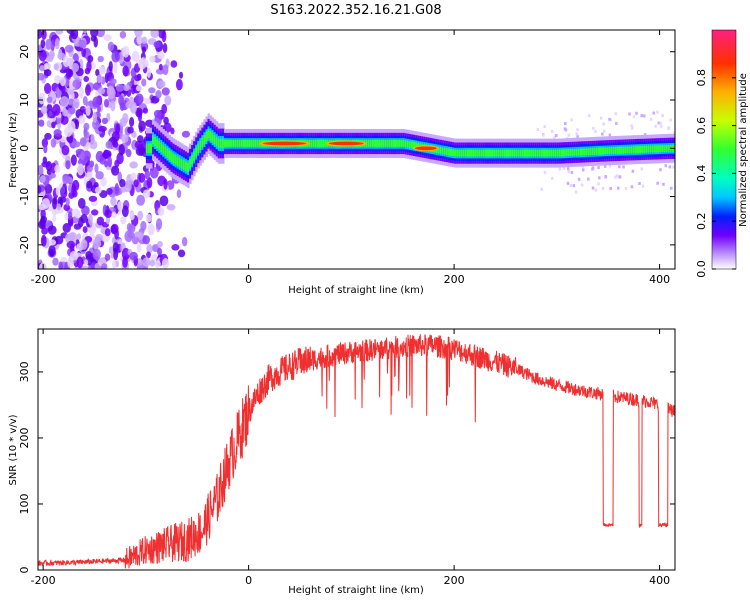  What do you see at coordinates (355, 10) in the screenshot?
I see `chart-title: S163.2022.352.16.21.G08` at bounding box center [355, 10].